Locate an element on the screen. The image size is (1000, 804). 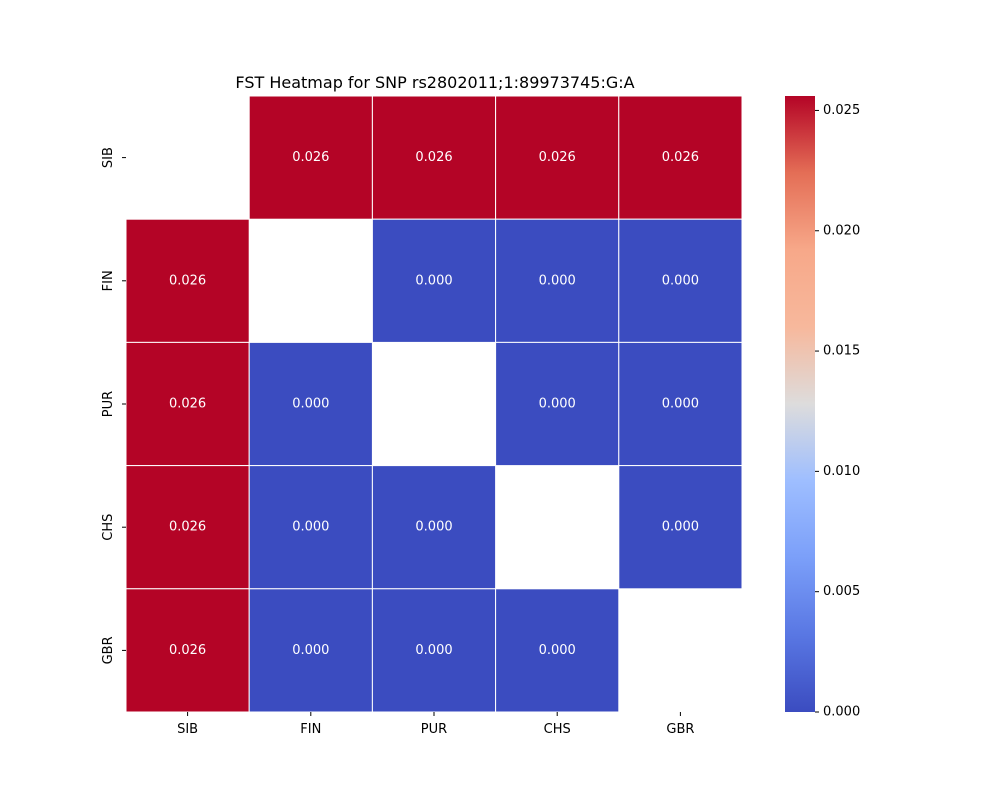
colorbar-tick-label: 0.025 is located at coordinates (841, 110).